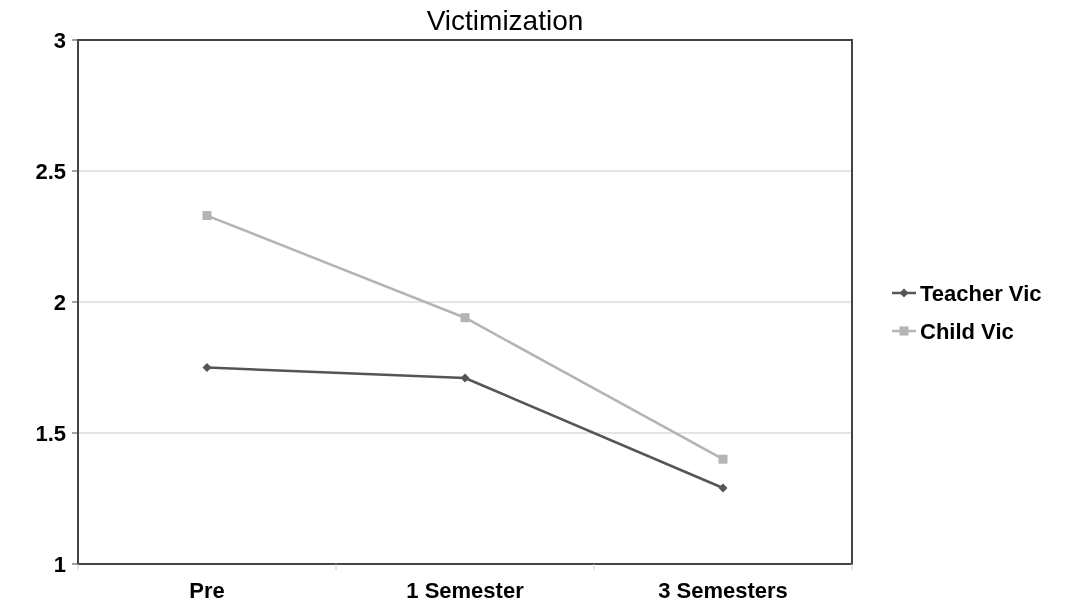 Image resolution: width=1081 pixels, height=615 pixels. I want to click on chart-title: Victimization, so click(505, 20).